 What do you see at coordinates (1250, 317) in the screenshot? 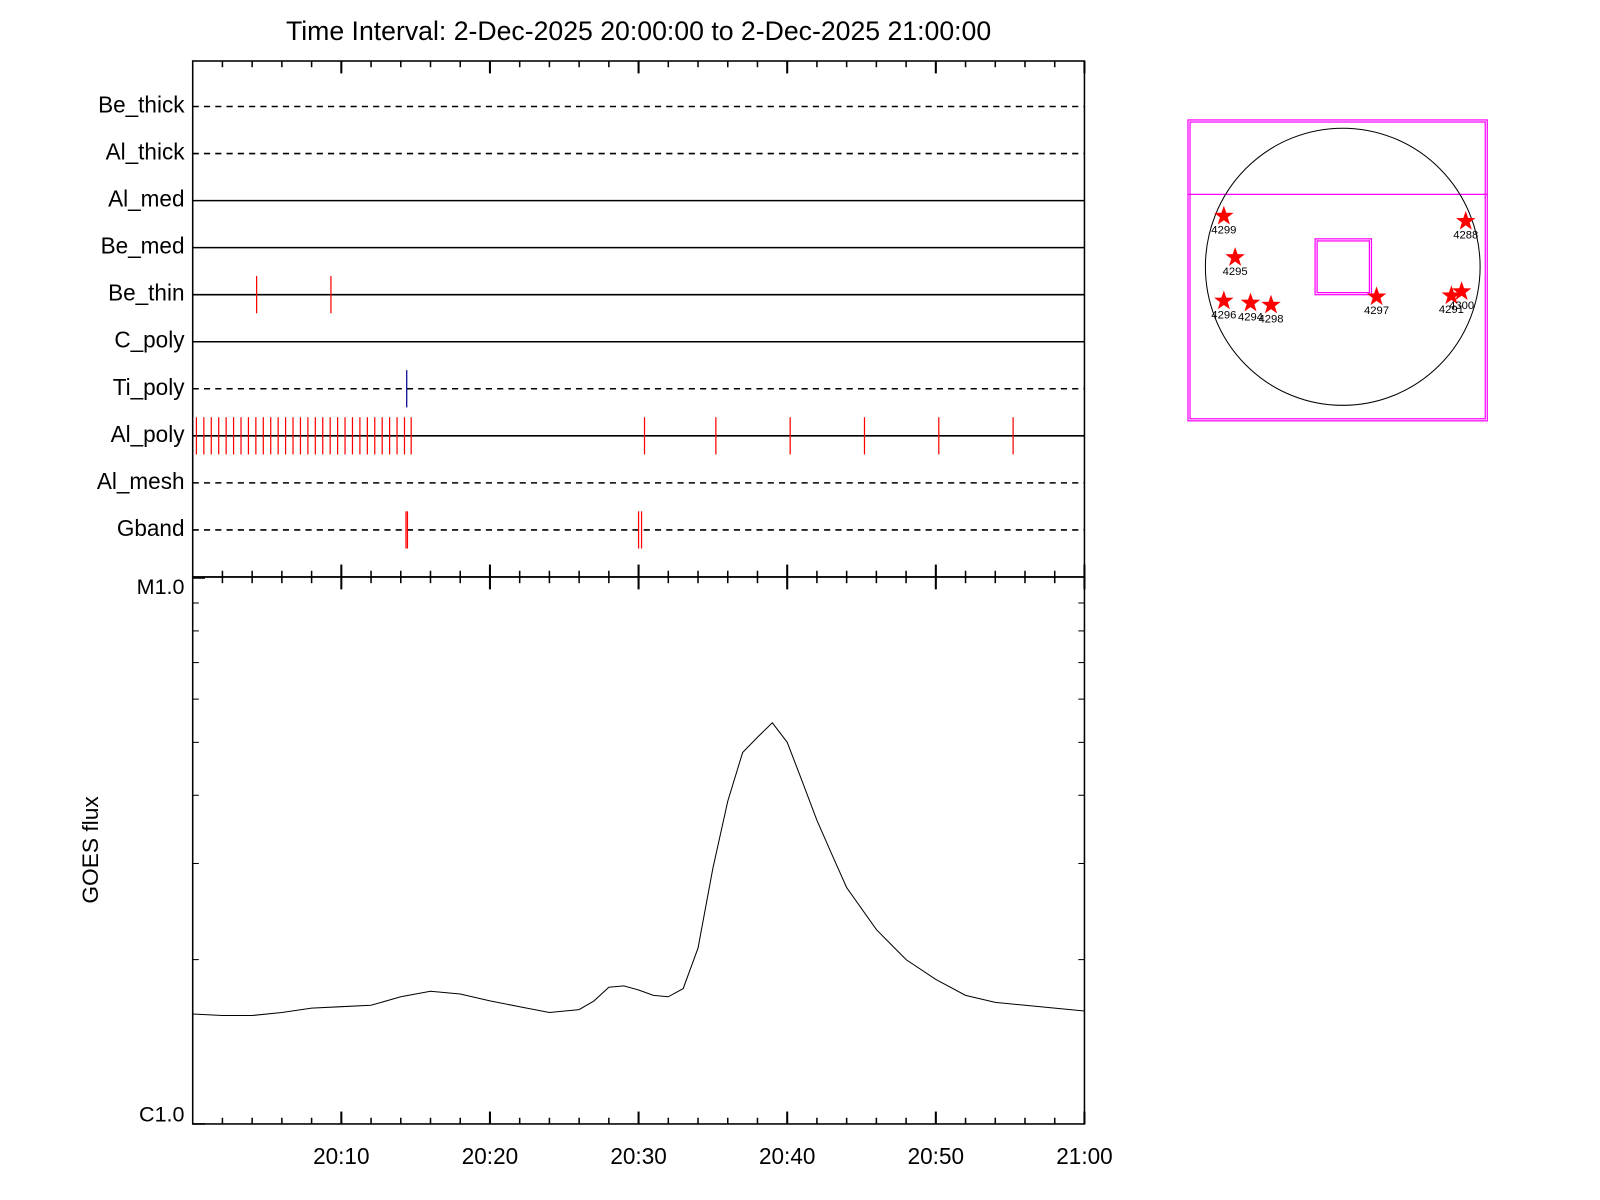
I see `region-label: 4294` at bounding box center [1250, 317].